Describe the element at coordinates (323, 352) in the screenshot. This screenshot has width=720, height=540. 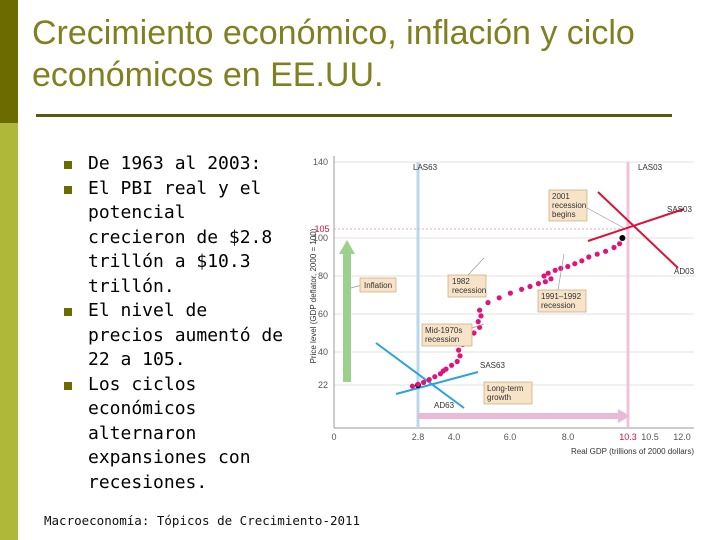
I see `ytick-label: 40` at that location.